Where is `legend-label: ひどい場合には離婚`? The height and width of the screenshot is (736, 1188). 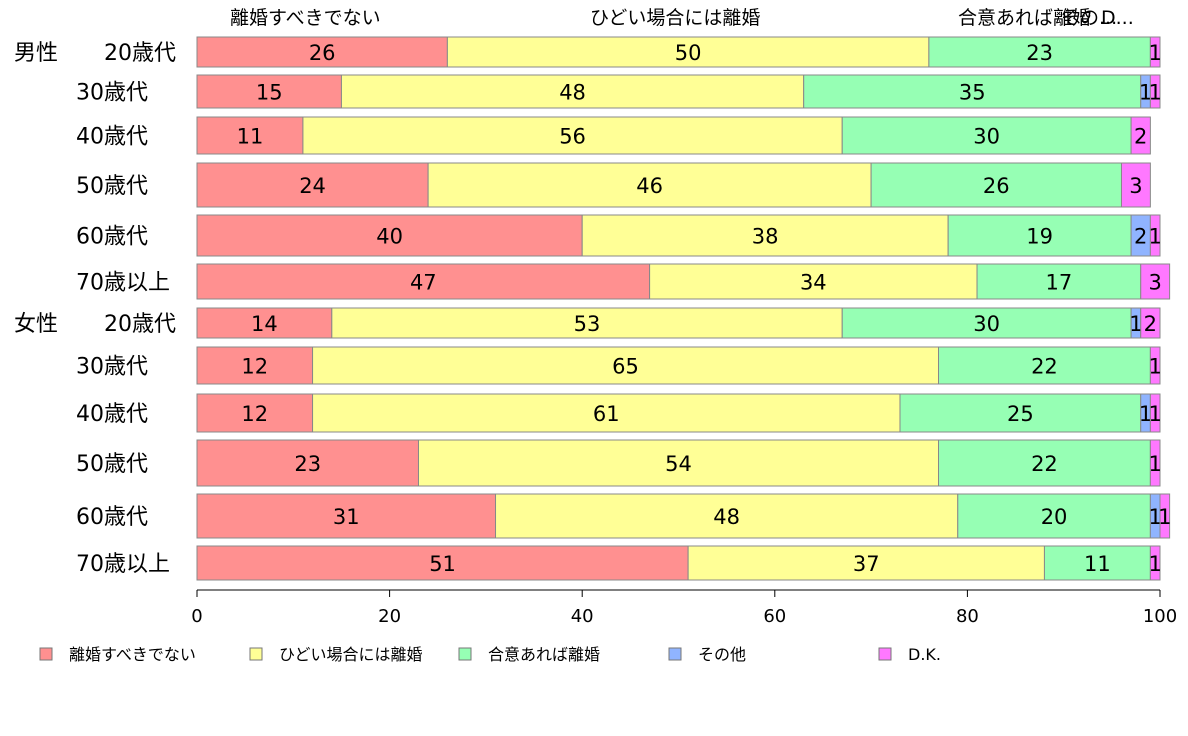 legend-label: ひどい場合には離婚 is located at coordinates (351, 654).